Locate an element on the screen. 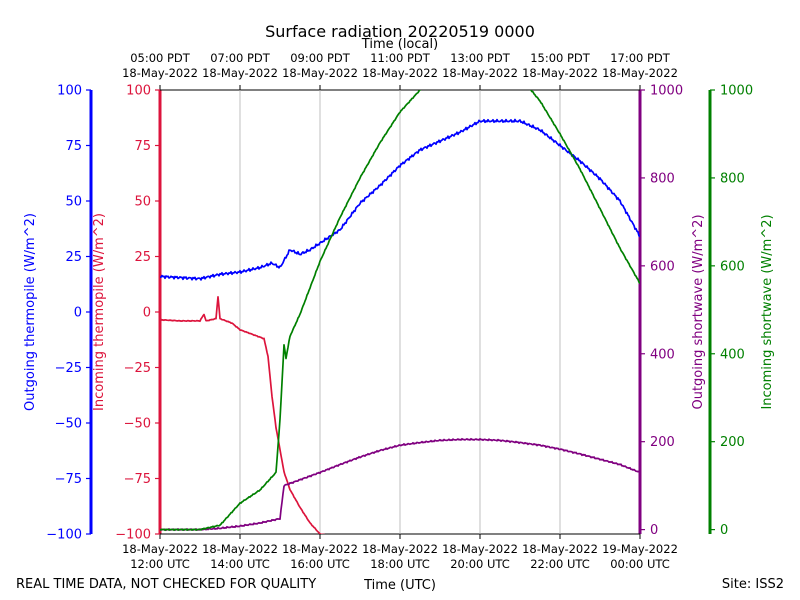  bottom-tick-date: 19-May-2022 is located at coordinates (640, 549).